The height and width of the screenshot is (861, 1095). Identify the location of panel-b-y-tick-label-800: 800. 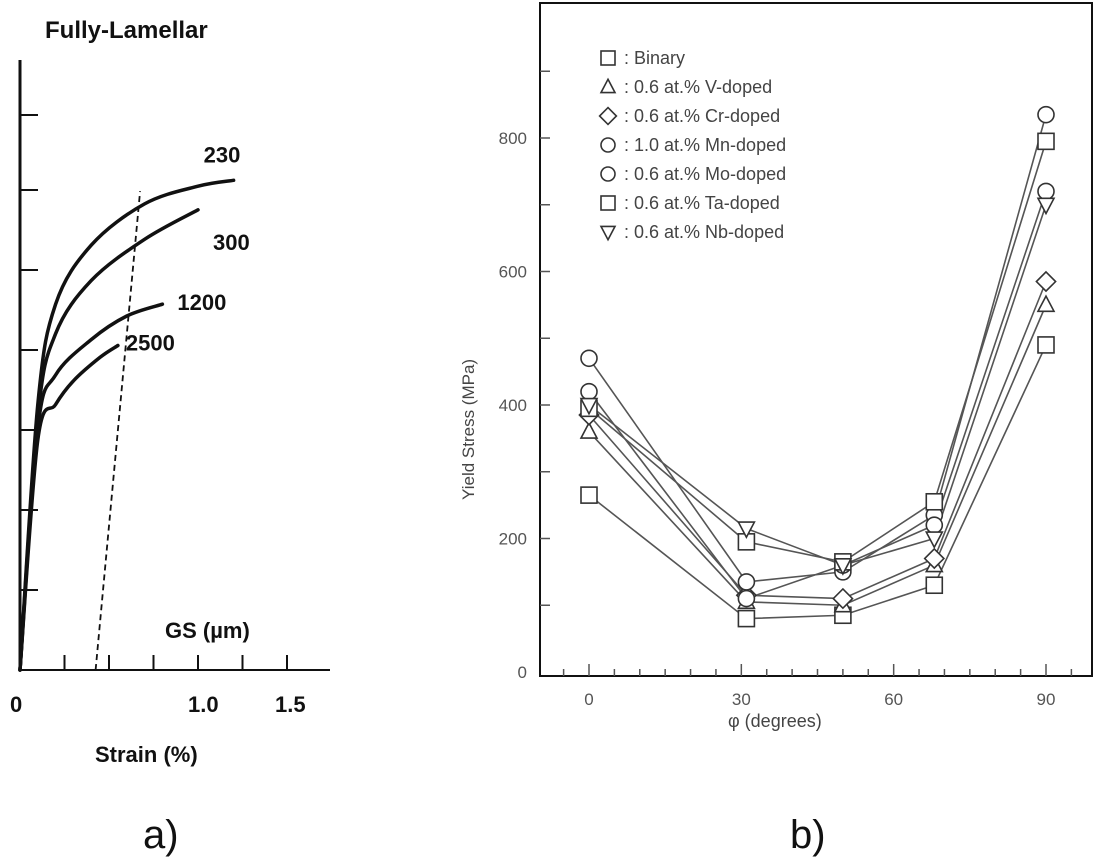
(513, 138).